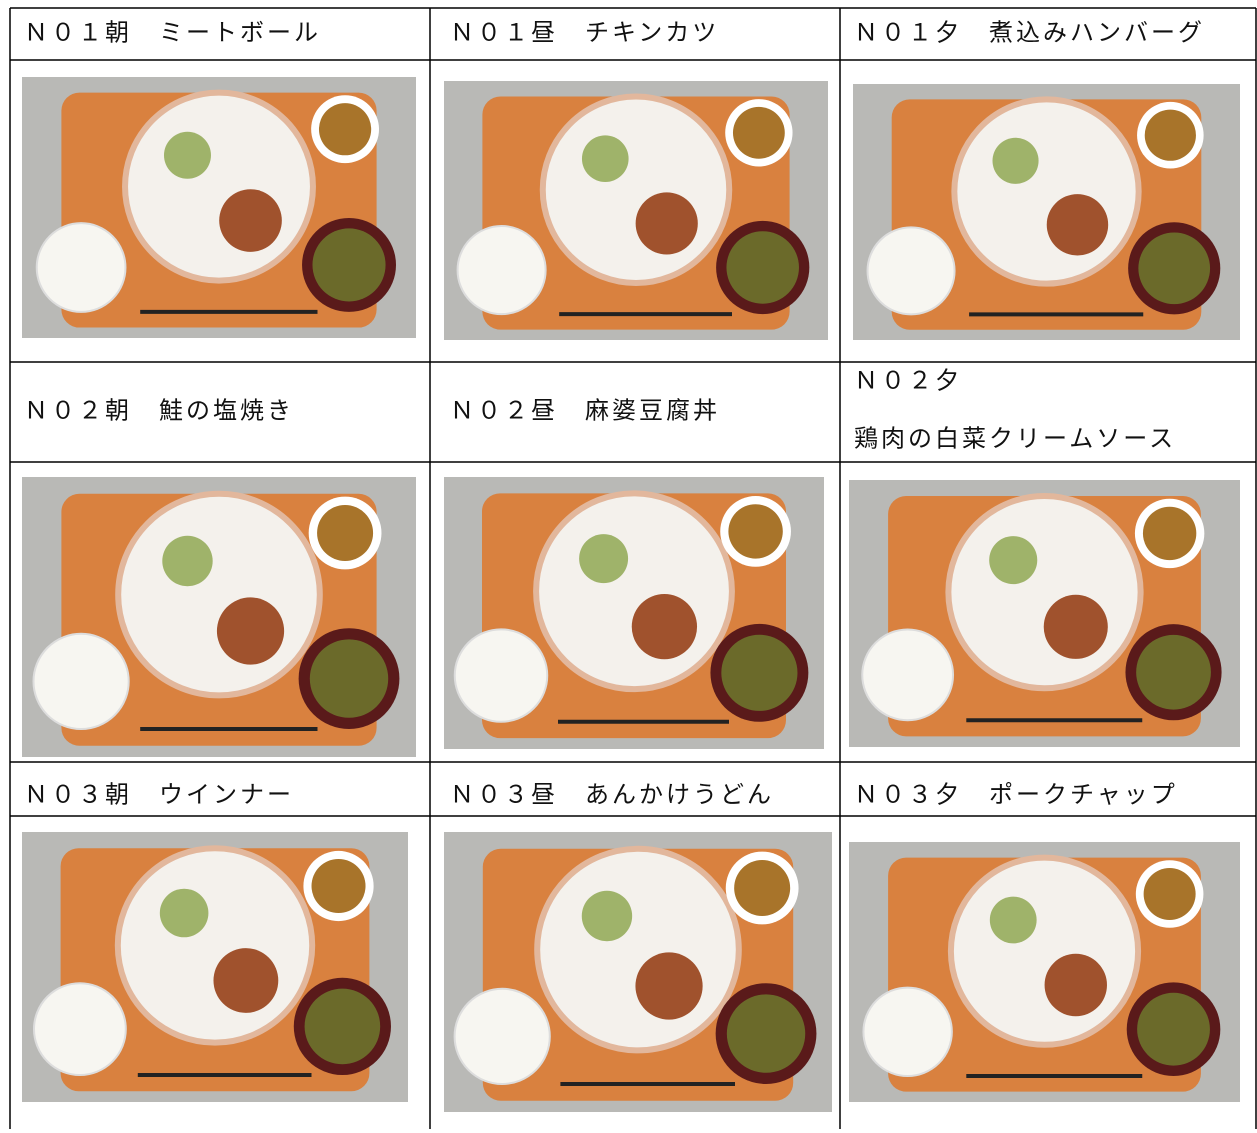  I want to click on menu-label: Ｎ０１朝 ミートボール, so click(172, 33).